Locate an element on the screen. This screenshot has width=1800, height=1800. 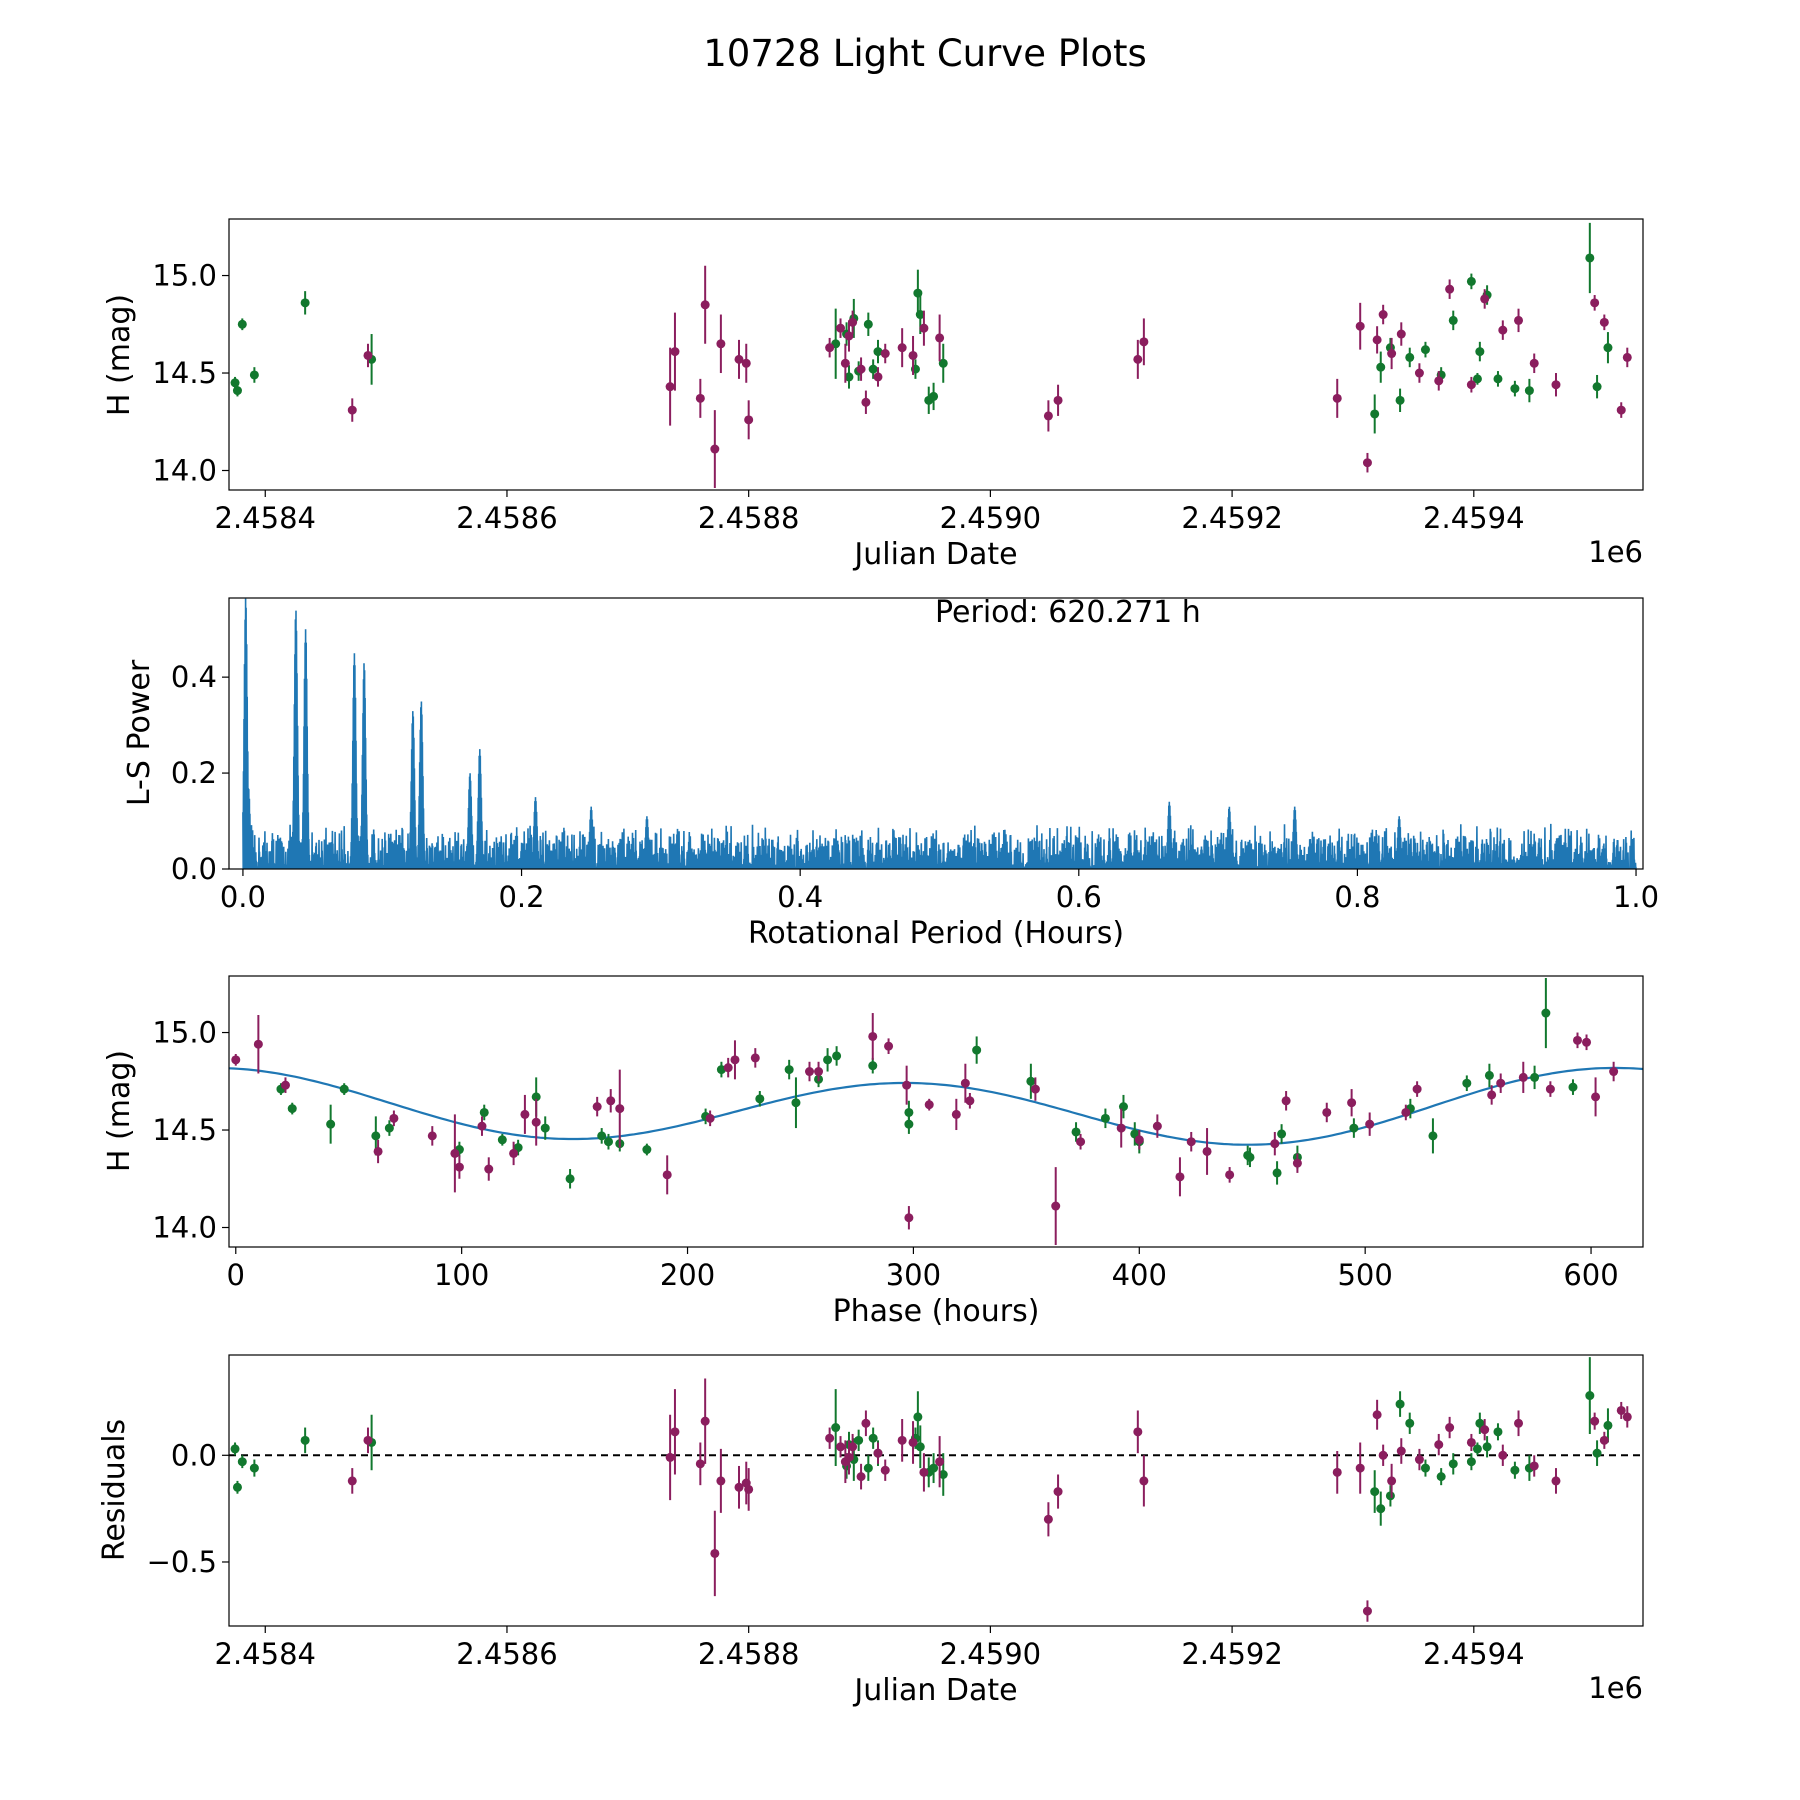
phased-axes-frame is located at coordinates (936, 1111).